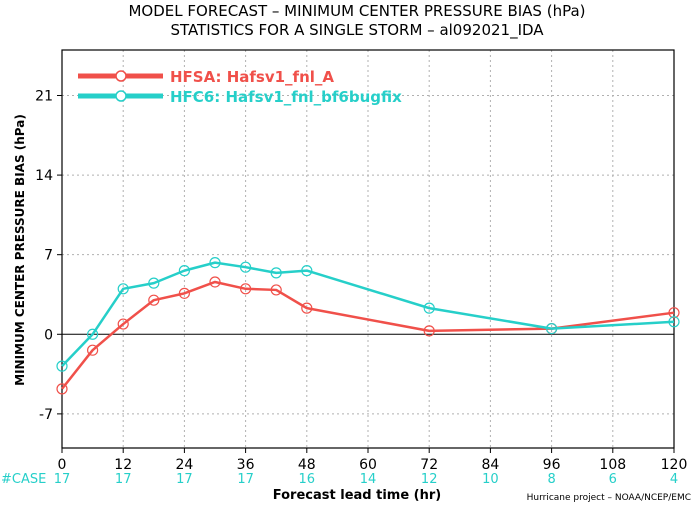 This screenshot has width=700, height=506. I want to click on x-tick-label: 96, so click(552, 465).